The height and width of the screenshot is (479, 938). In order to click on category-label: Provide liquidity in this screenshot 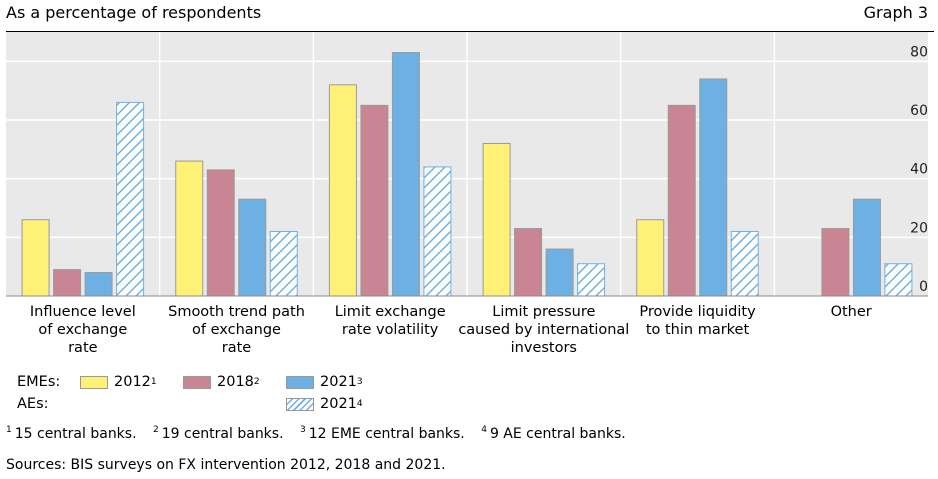, I will do `click(697, 312)`.